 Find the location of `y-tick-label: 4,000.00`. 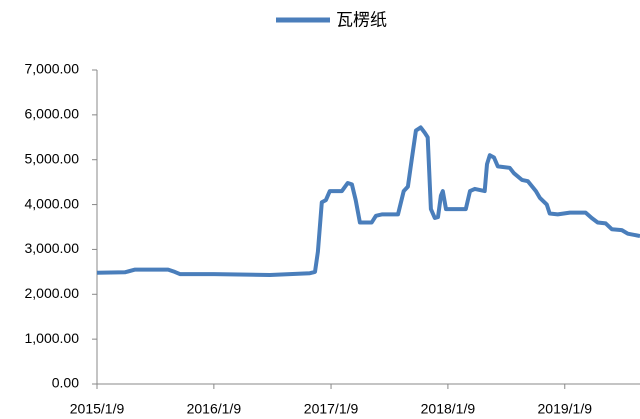

y-tick-label: 4,000.00 is located at coordinates (52, 203).